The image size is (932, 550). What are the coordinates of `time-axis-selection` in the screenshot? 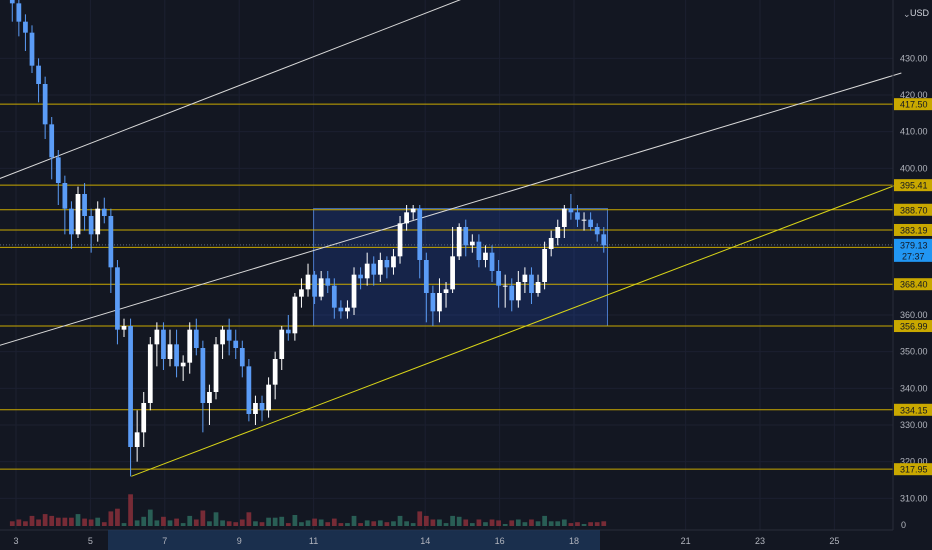 It's located at (354, 540).